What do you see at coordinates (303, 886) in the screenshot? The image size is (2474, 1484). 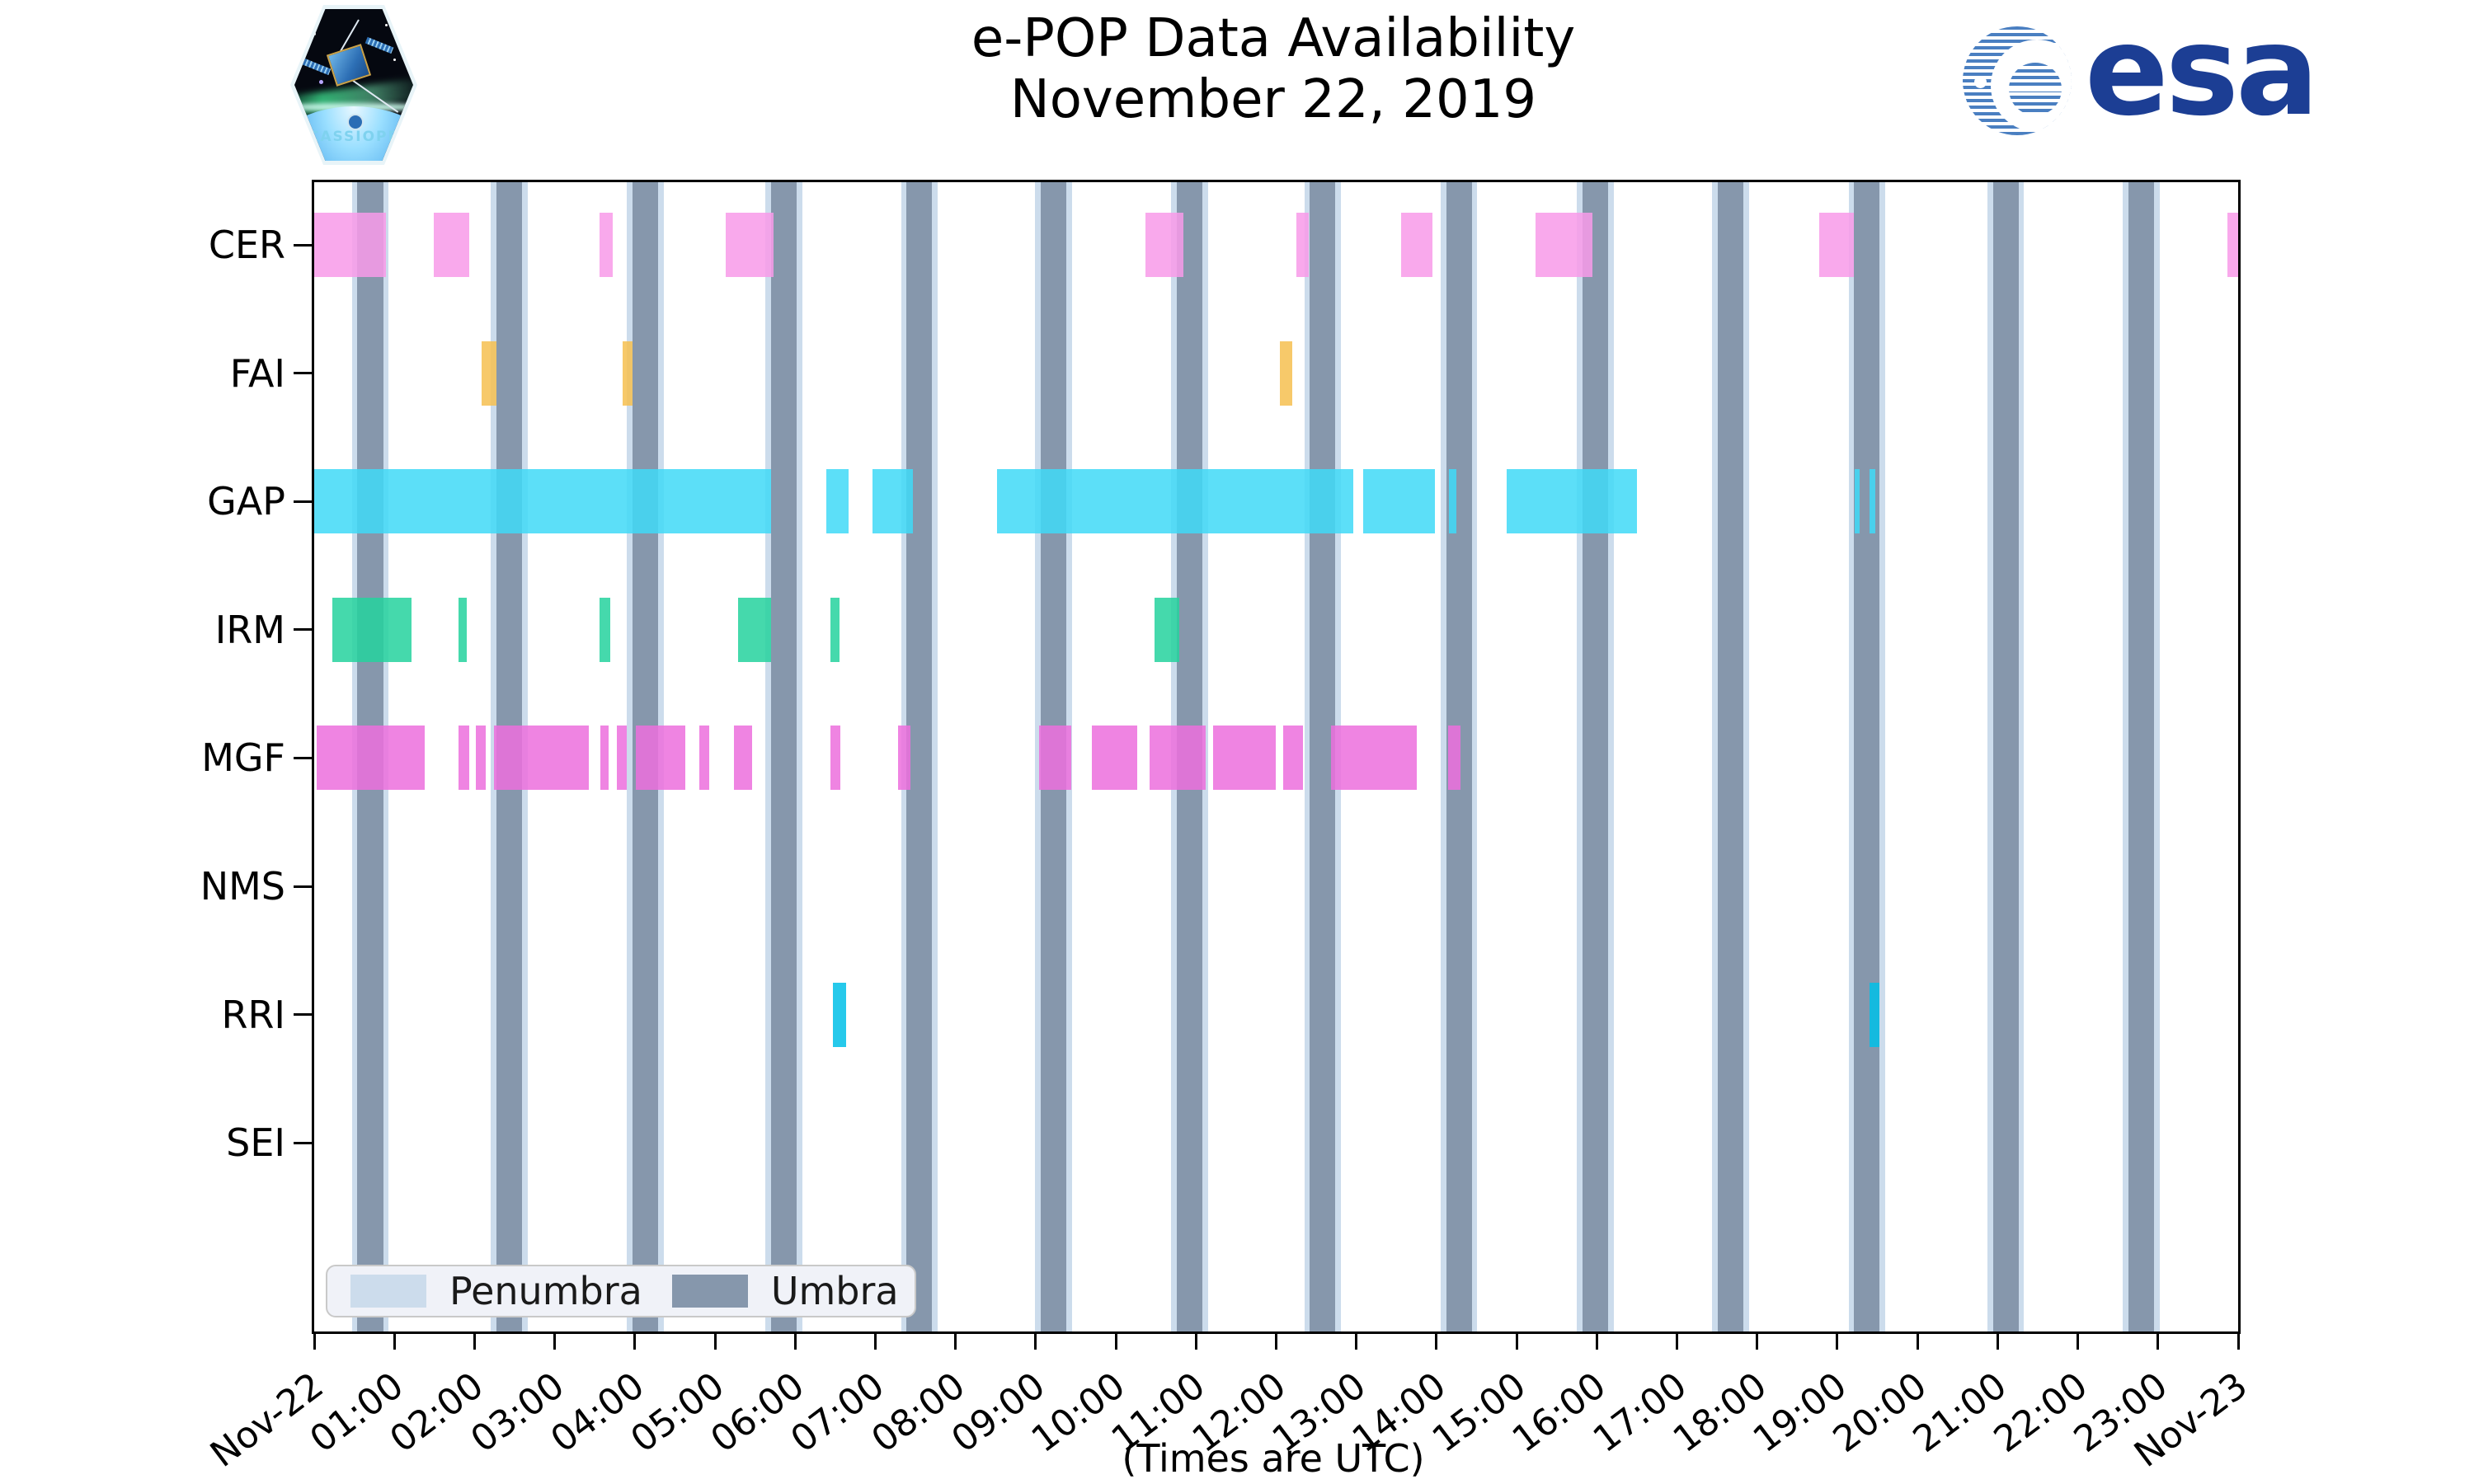 I see `y-tick-NMS` at bounding box center [303, 886].